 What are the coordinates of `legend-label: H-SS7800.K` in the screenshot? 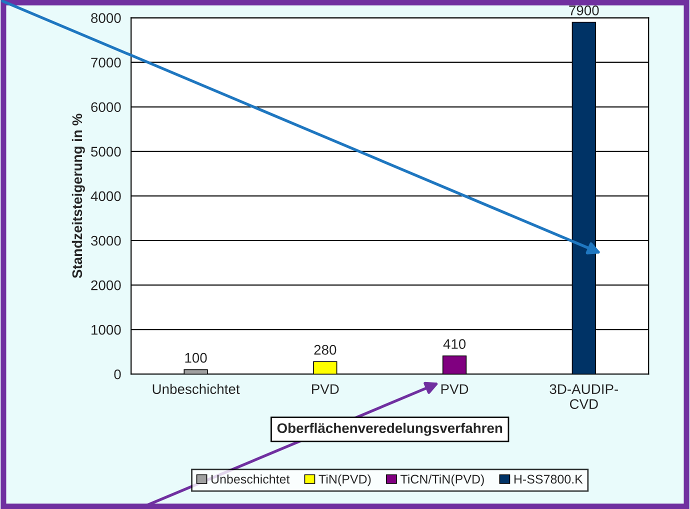 It's located at (548, 479).